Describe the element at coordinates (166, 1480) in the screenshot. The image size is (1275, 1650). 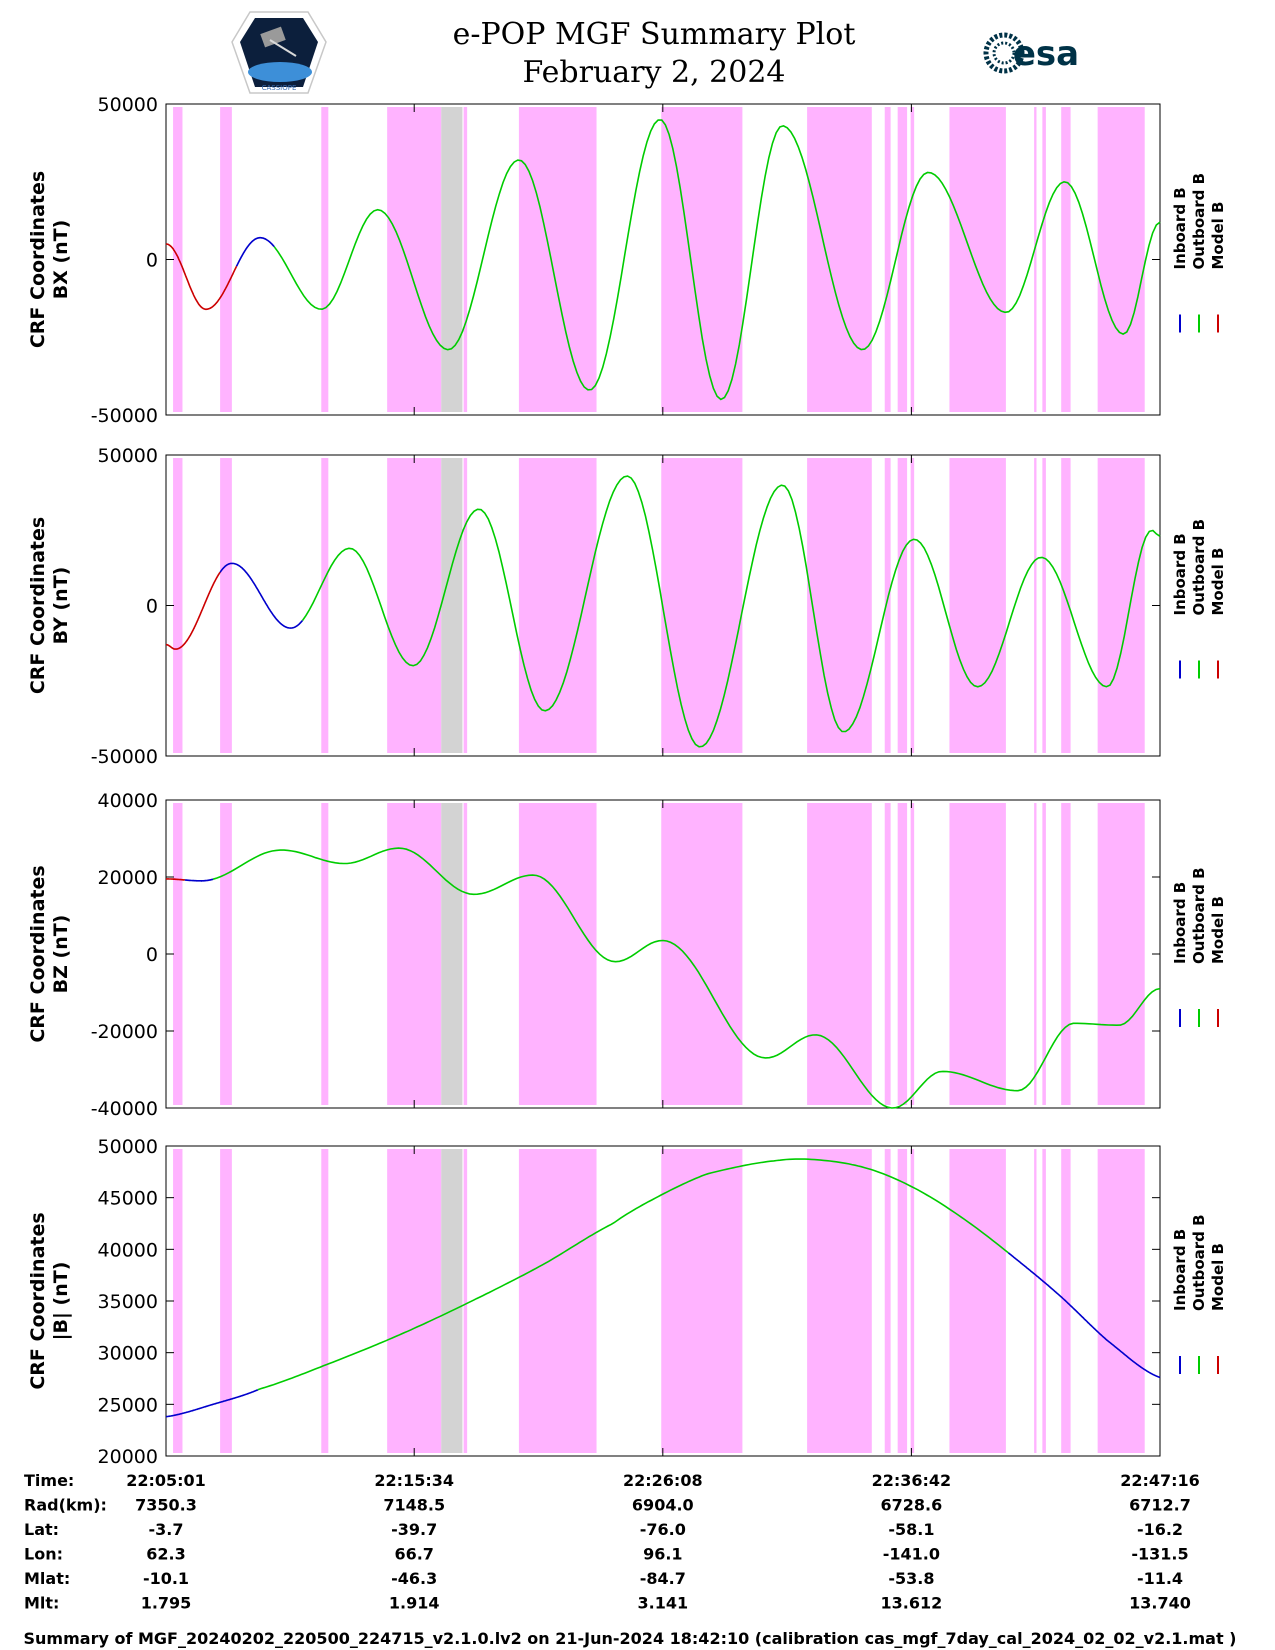
I see `ephemeris-cell: 22:05:01` at that location.